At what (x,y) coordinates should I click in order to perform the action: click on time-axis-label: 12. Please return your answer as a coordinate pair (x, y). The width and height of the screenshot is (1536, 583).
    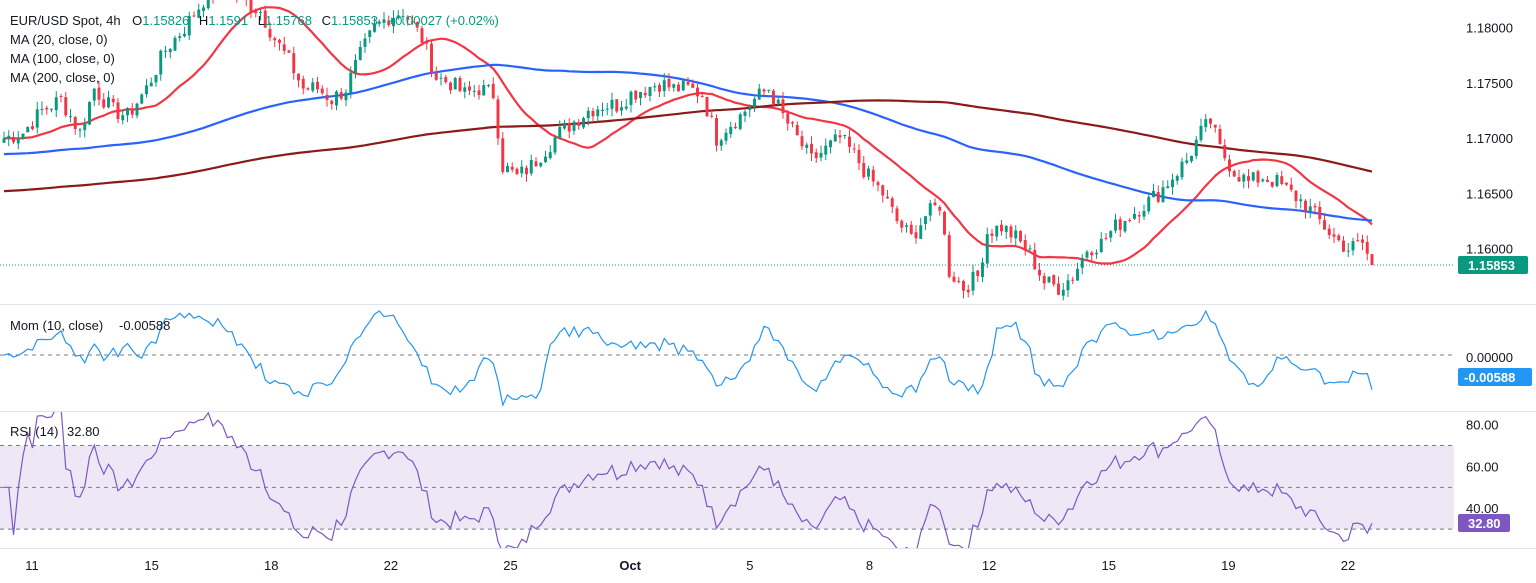
    Looking at the image, I should click on (989, 565).